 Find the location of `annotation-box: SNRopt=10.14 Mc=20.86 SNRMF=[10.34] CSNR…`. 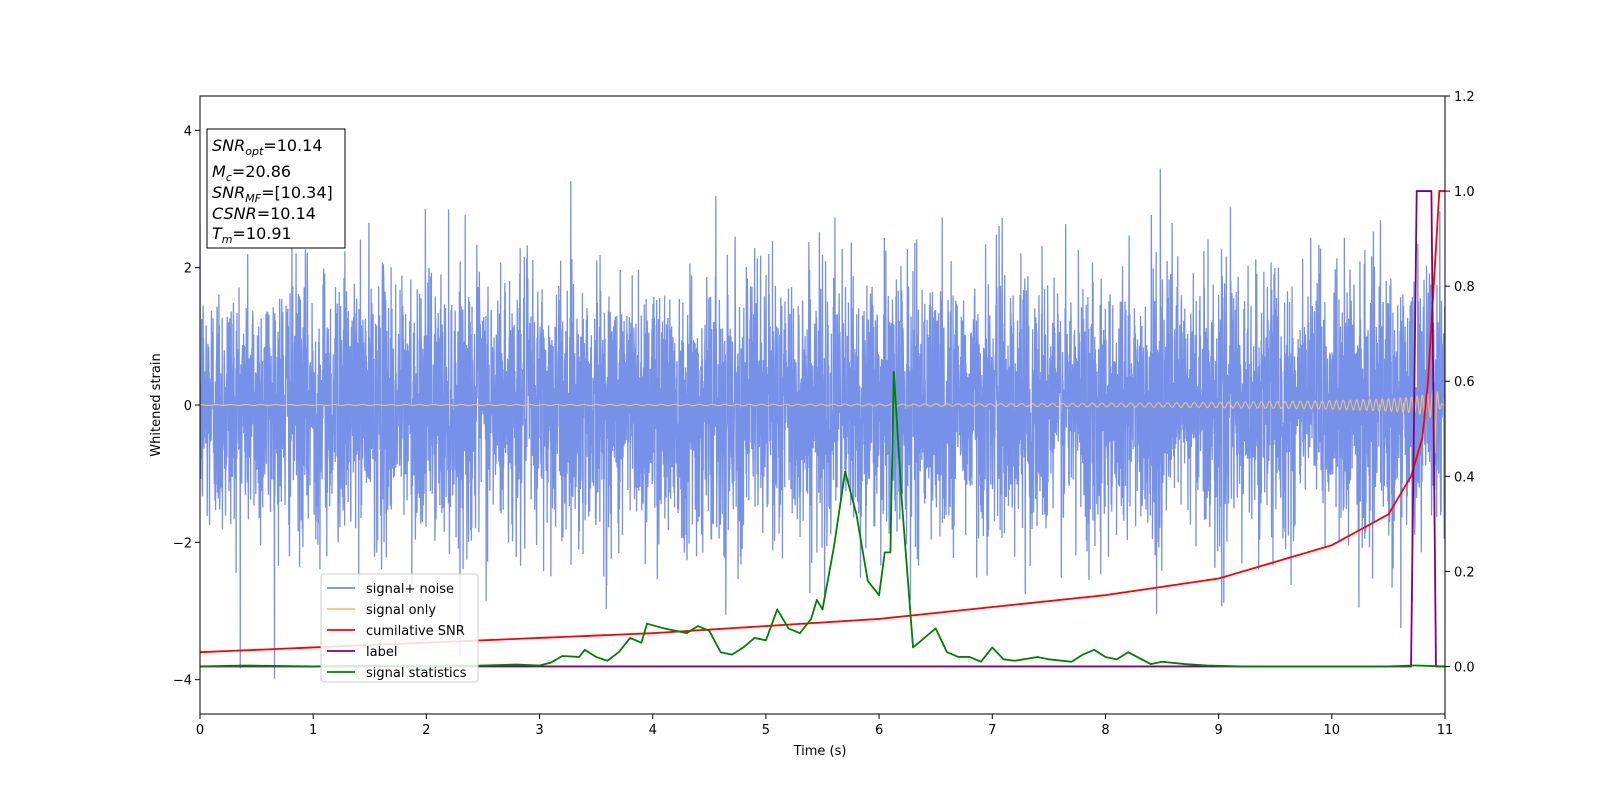

annotation-box: SNRopt=10.14 Mc=20.86 SNRMF=[10.34] CSNR… is located at coordinates (276, 188).